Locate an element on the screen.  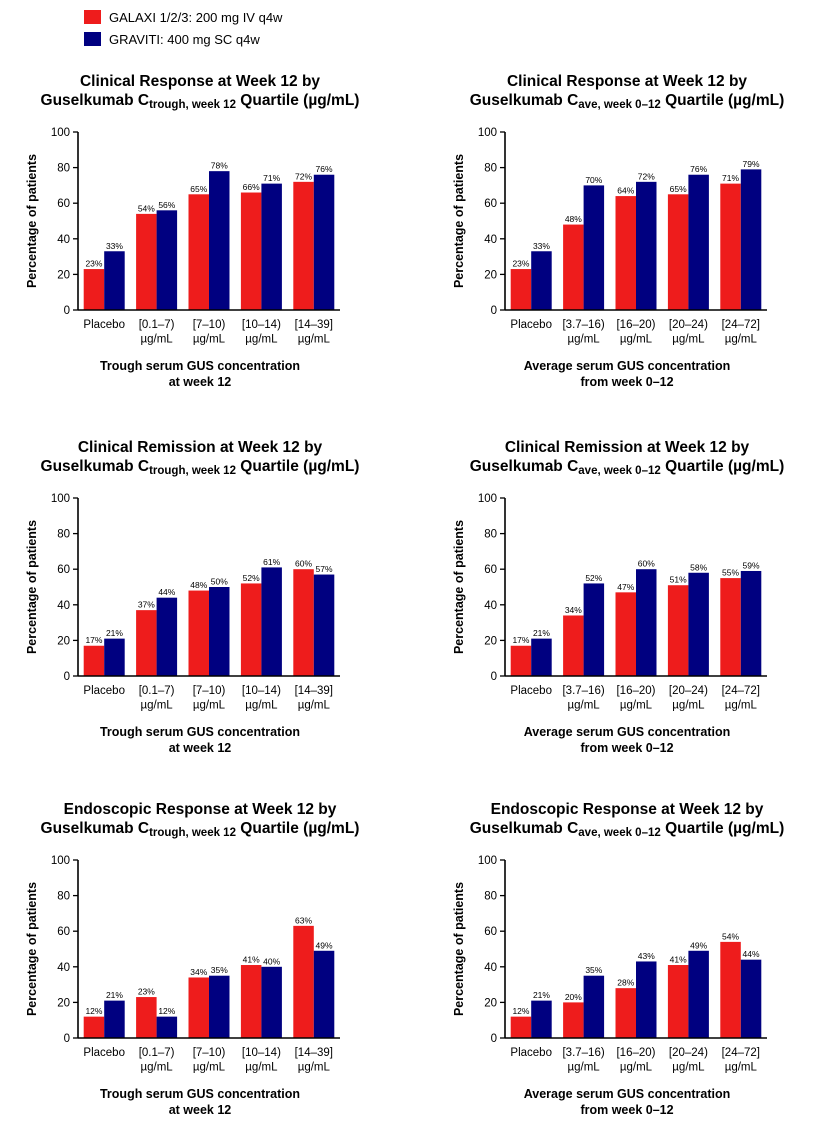
data-label: 65% is located at coordinates (678, 189).